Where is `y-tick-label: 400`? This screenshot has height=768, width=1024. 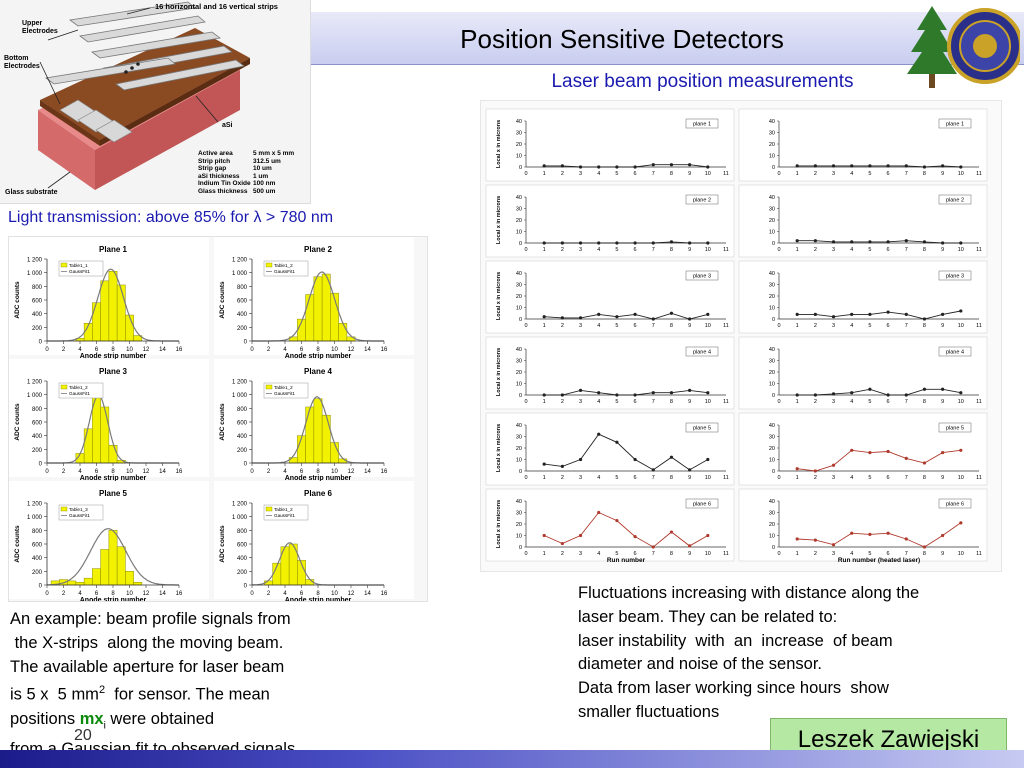
y-tick-label: 400 is located at coordinates (37, 559).